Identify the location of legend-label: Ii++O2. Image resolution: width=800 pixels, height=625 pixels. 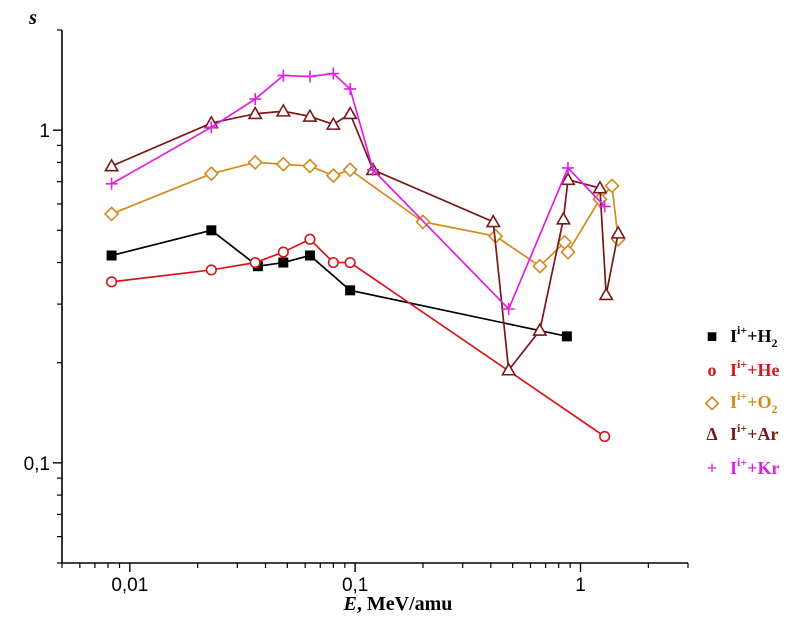
(753, 402).